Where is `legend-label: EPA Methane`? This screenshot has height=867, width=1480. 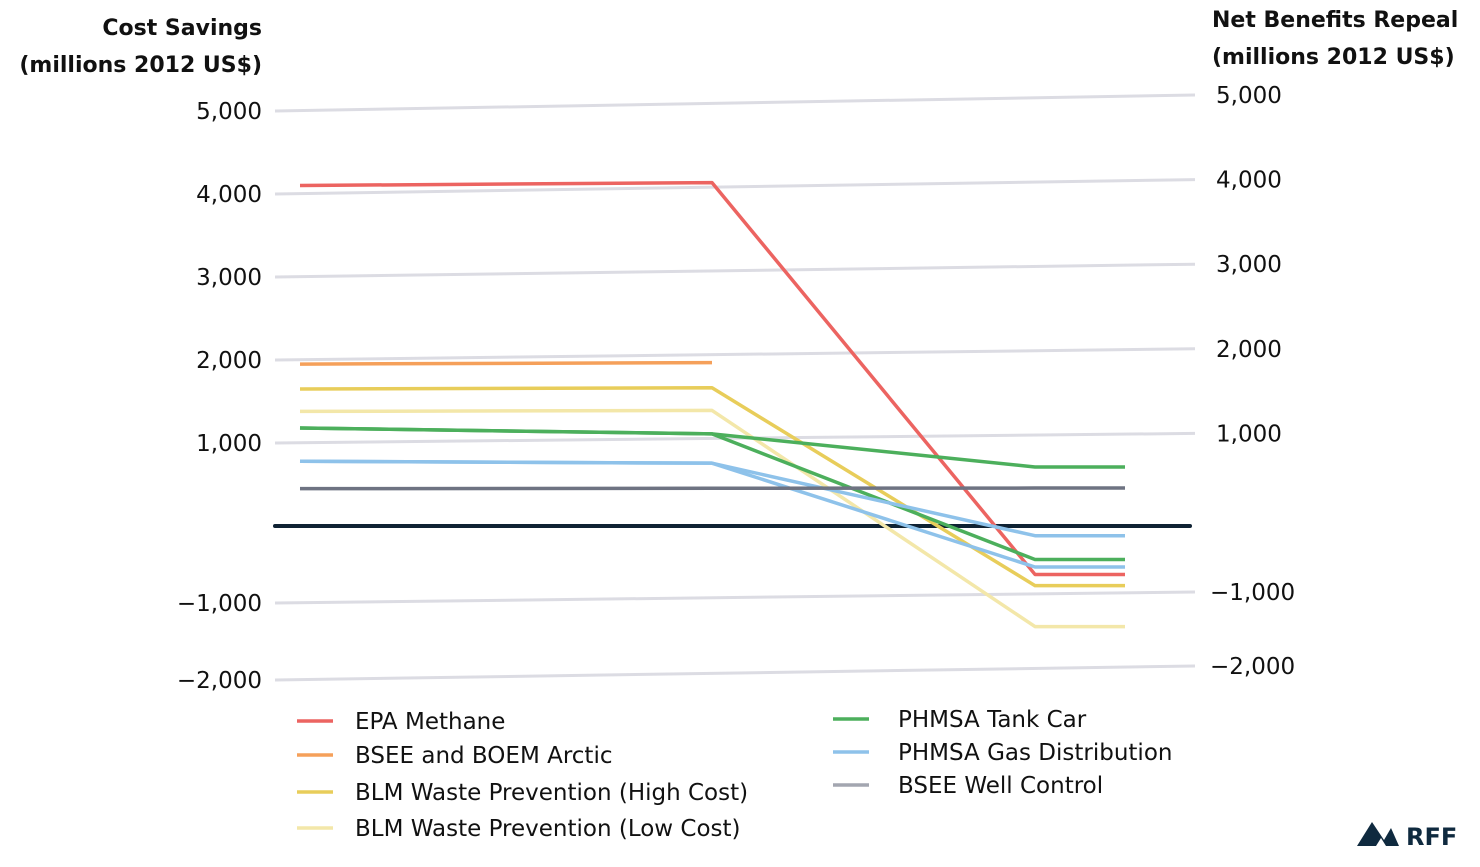
legend-label: EPA Methane is located at coordinates (430, 722).